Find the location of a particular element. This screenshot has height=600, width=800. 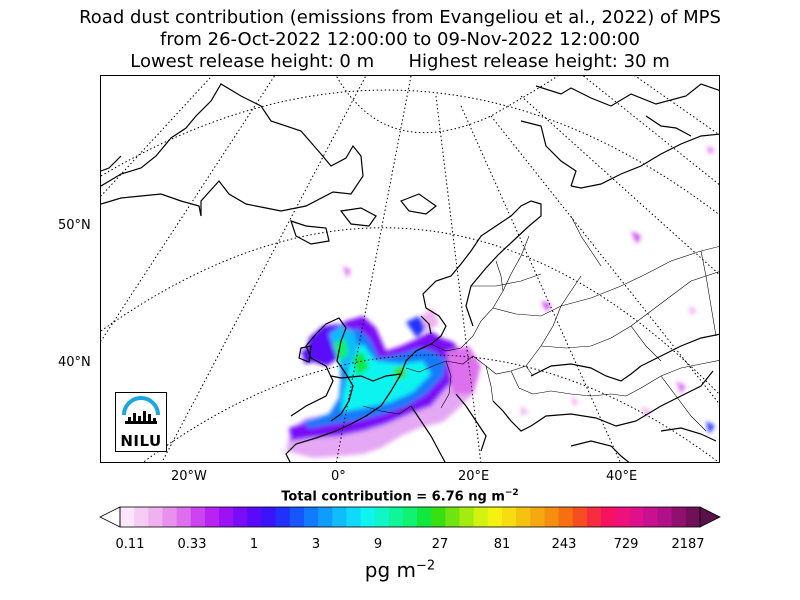

colorbar-unit: pg m−2 is located at coordinates (400, 570).